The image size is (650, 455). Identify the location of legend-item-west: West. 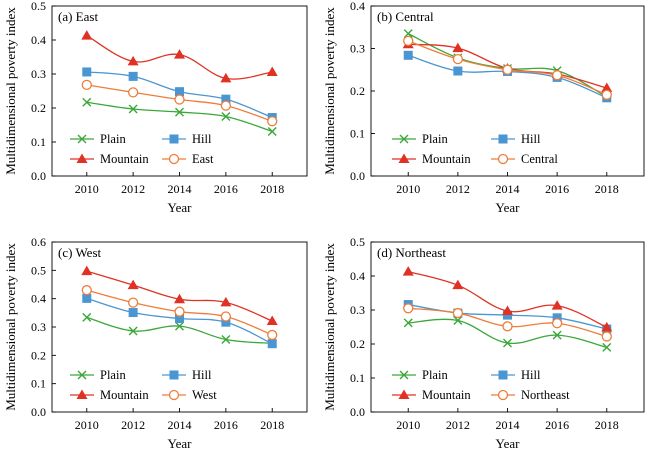
(189, 395).